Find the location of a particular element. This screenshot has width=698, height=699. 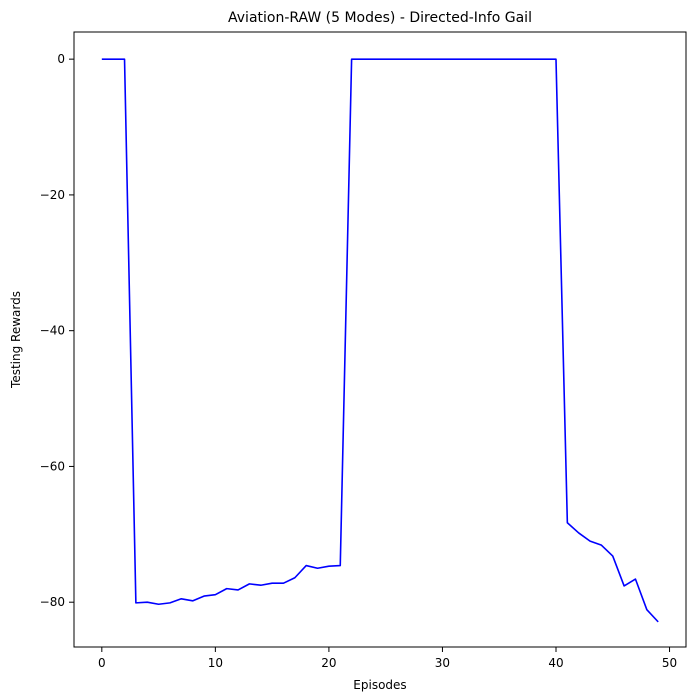

y-axis-label: Testing Rewards is located at coordinates (16, 340).